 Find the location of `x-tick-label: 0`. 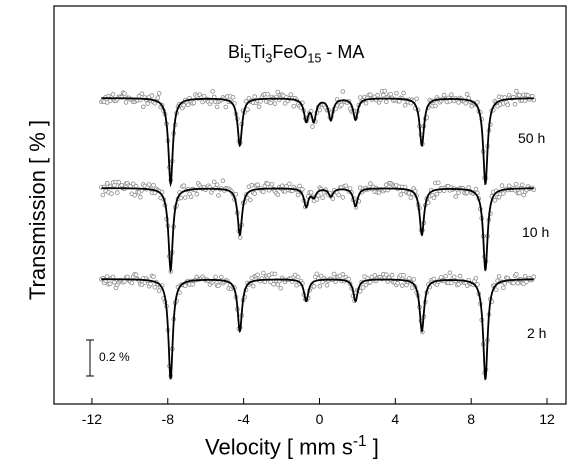

x-tick-label: 0 is located at coordinates (320, 419).